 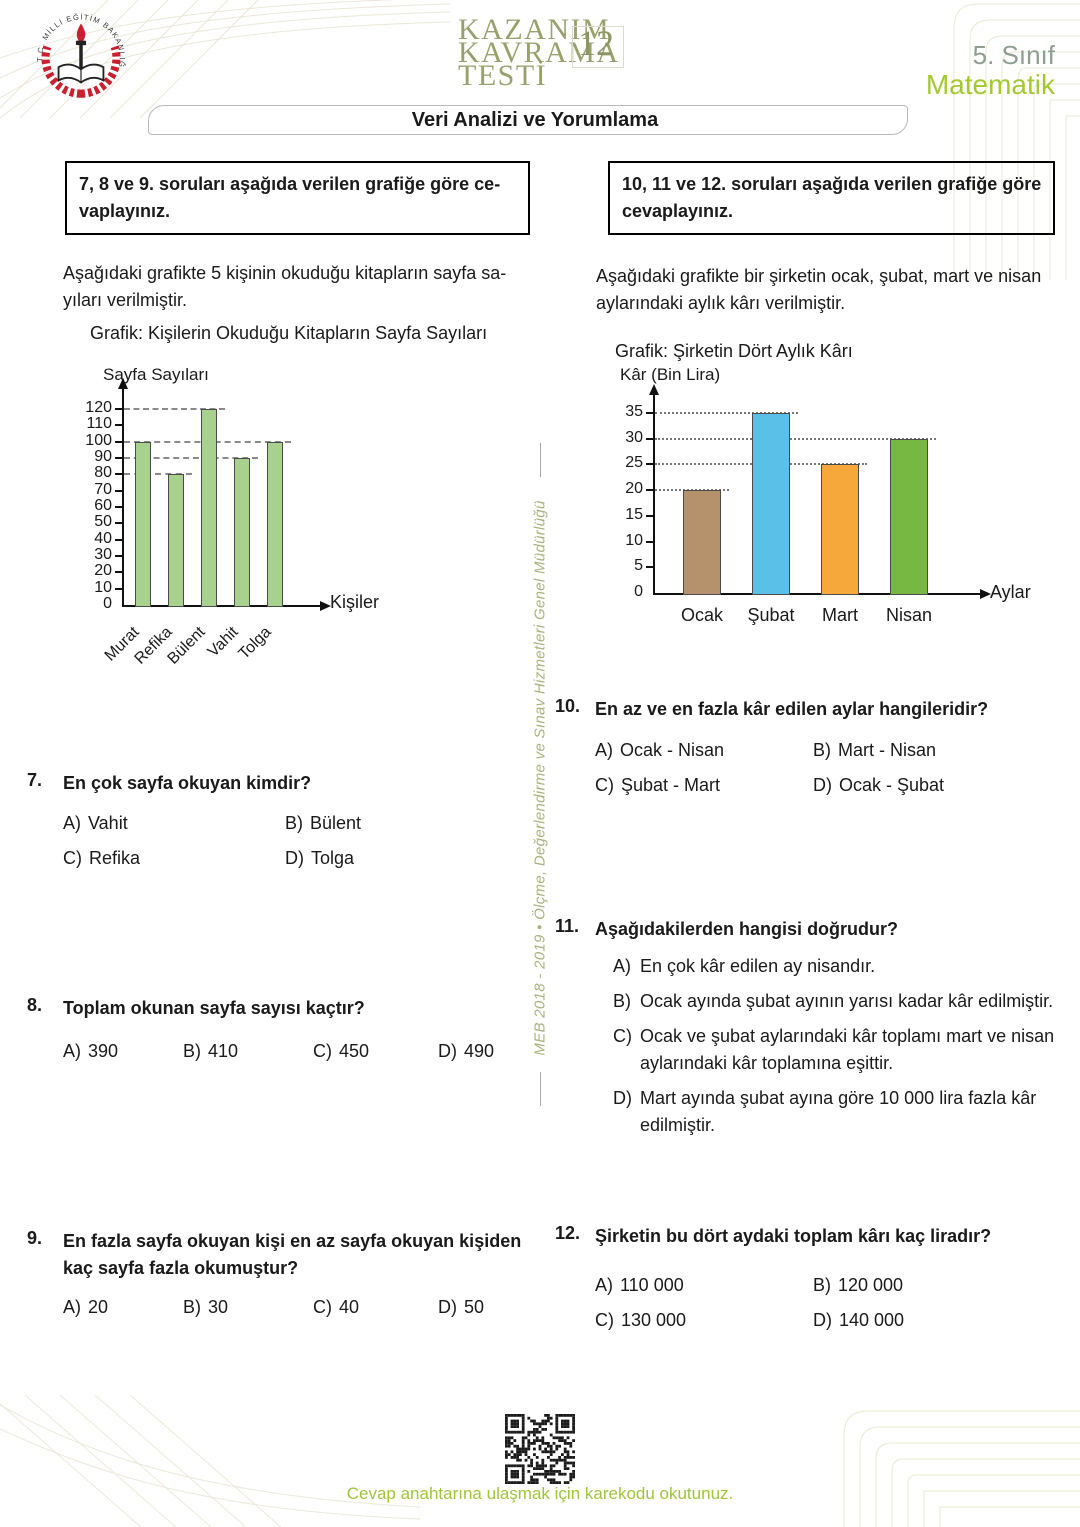 What do you see at coordinates (156, 374) in the screenshot?
I see `y-axis-title: Sayfa Sayıları` at bounding box center [156, 374].